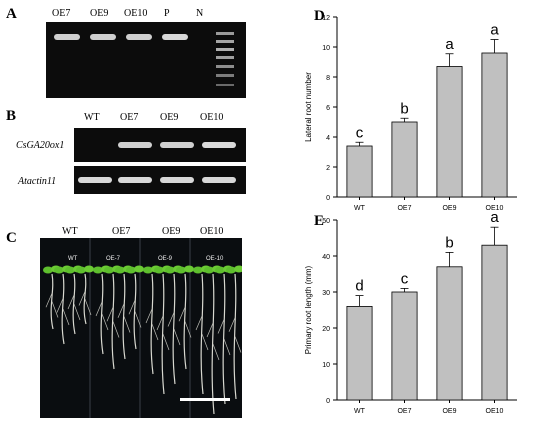 The image size is (550, 422). Describe the element at coordinates (449, 333) in the screenshot. I see `bar-oe9` at that location.